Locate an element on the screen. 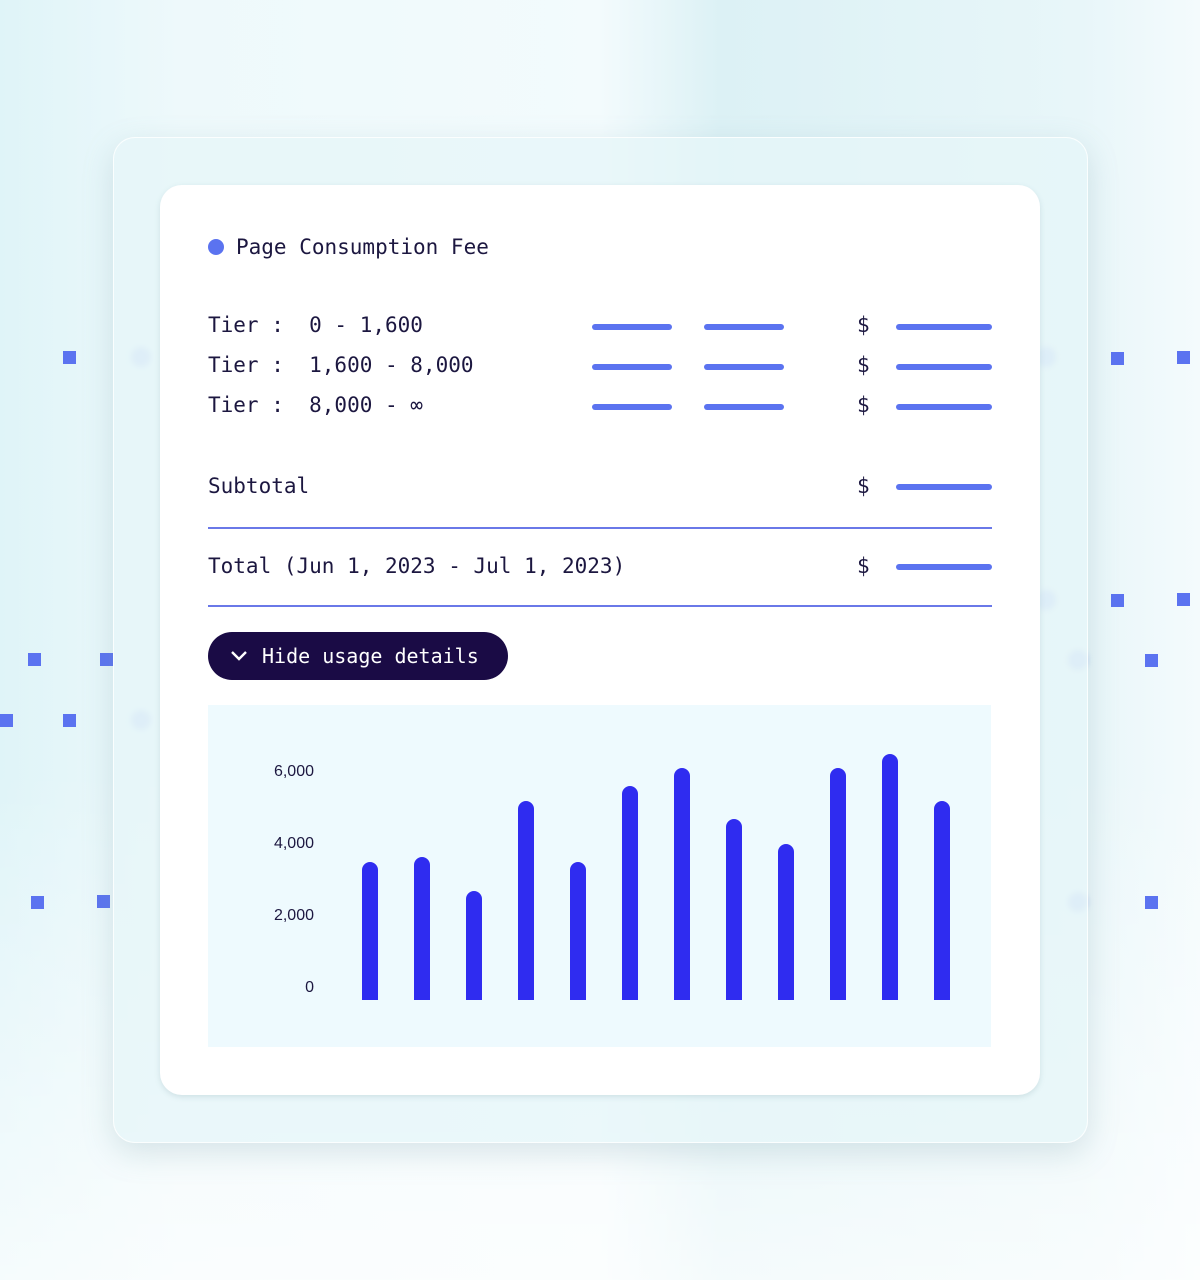  tier-row-label: Tier : 8,000 - ∞ is located at coordinates (315, 405).